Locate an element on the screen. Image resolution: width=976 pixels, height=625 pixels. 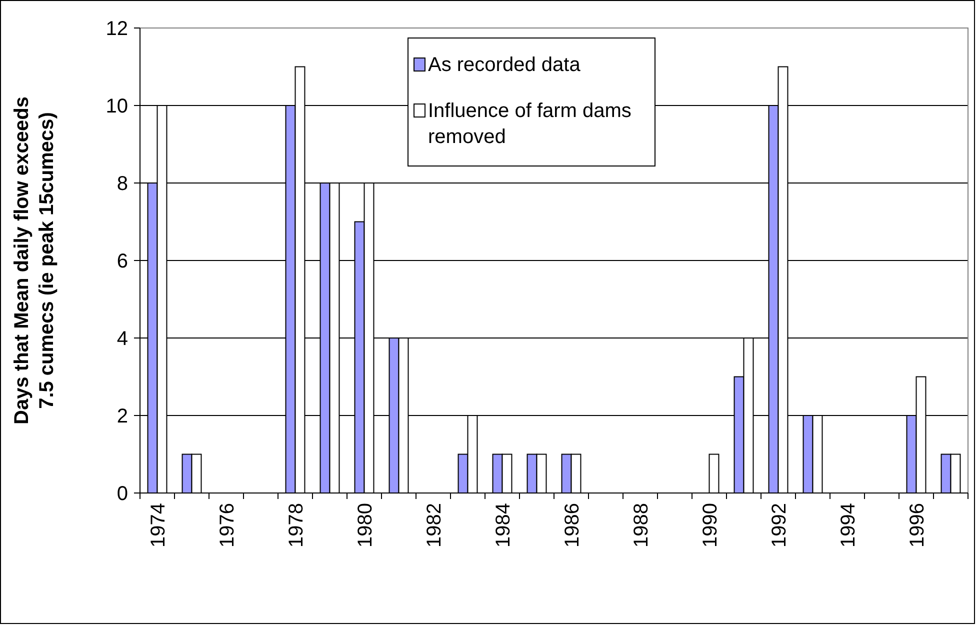
x-tick-label: 1974 is located at coordinates (158, 525).